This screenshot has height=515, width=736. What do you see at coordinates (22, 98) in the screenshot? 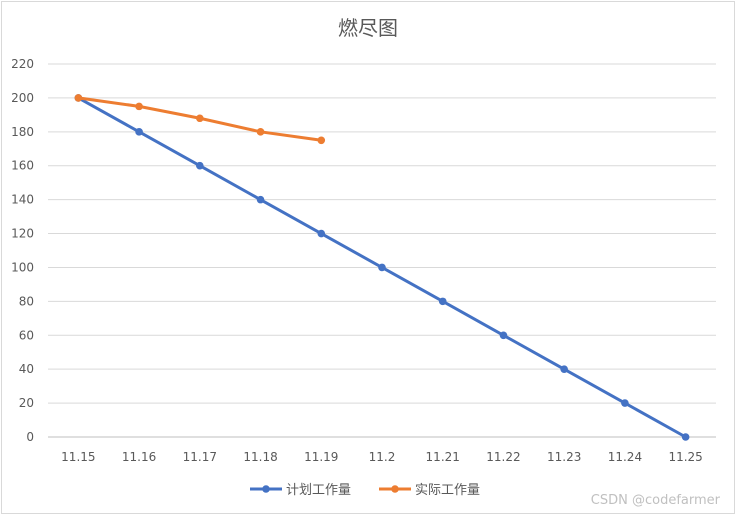
I see `y-tick-label: 200` at bounding box center [22, 98].